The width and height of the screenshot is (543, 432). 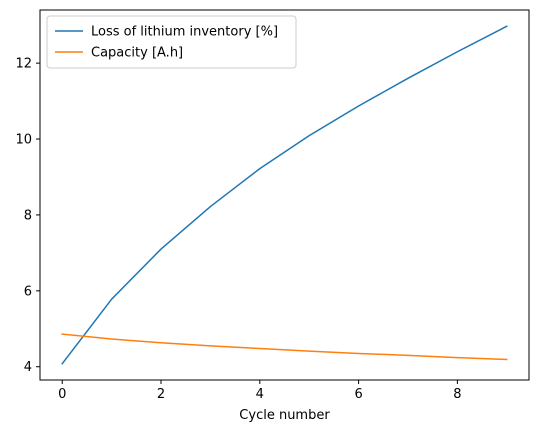 I want to click on x-tick-label: 4, so click(x=260, y=394).